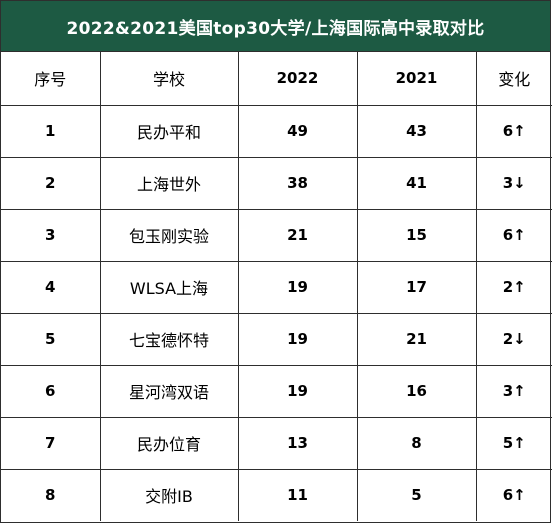 This screenshot has height=524, width=552. I want to click on header-change: 变化, so click(513, 79).